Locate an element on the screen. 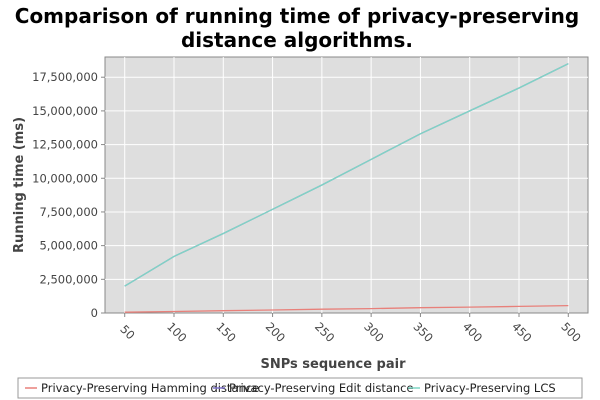  x-tick-label: 450 is located at coordinates (521, 331).